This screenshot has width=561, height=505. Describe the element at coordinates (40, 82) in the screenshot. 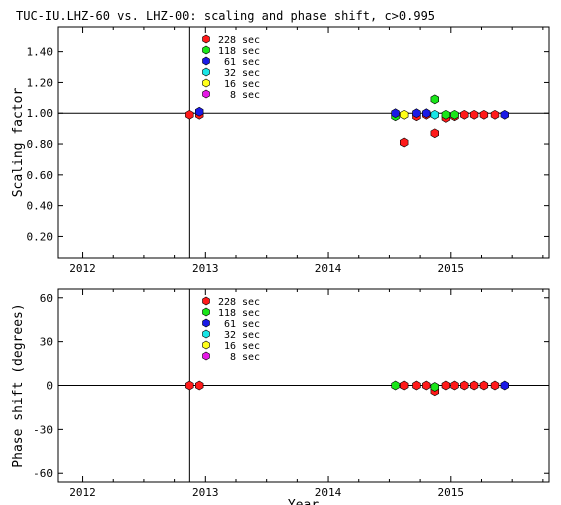

I see `y-tick-label: 1.20` at that location.